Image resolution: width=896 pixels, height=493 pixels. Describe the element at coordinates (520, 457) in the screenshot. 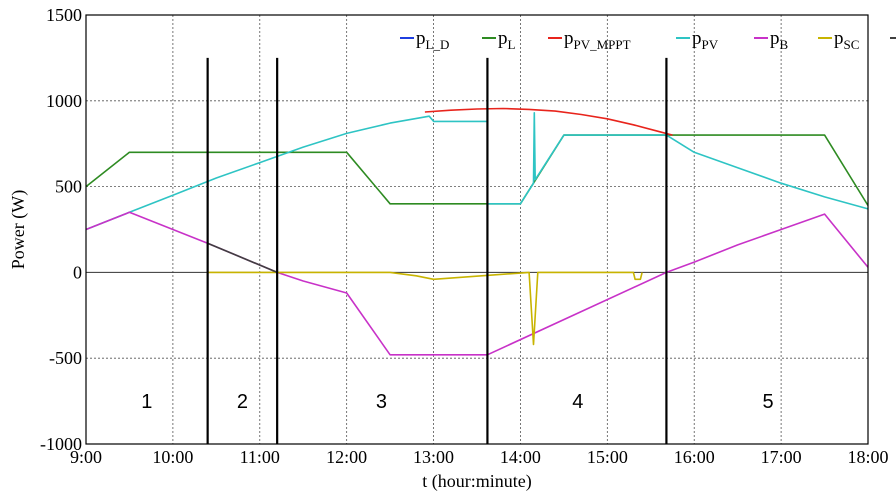

I see `x-tick-label: 14:00` at that location.